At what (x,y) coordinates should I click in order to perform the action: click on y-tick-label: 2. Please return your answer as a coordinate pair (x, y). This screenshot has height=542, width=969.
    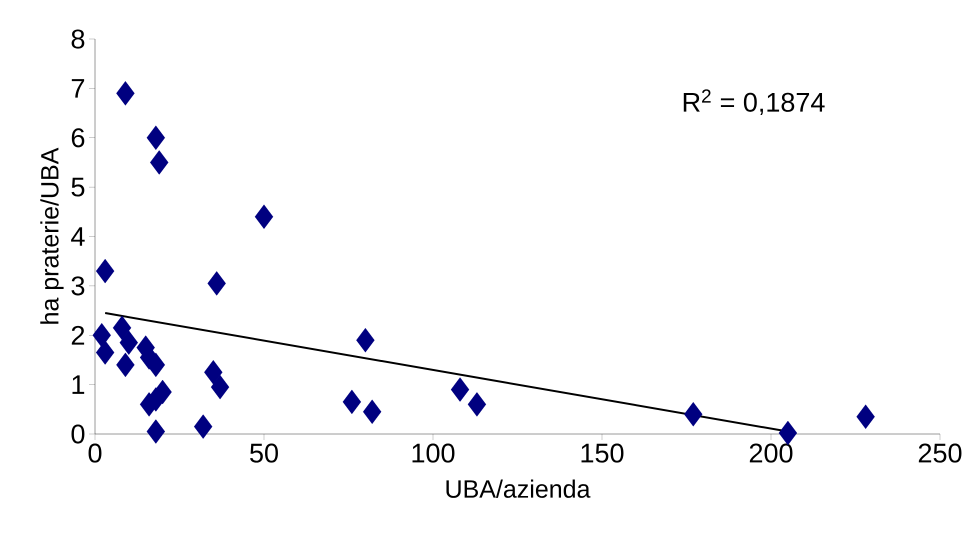
    Looking at the image, I should click on (78, 335).